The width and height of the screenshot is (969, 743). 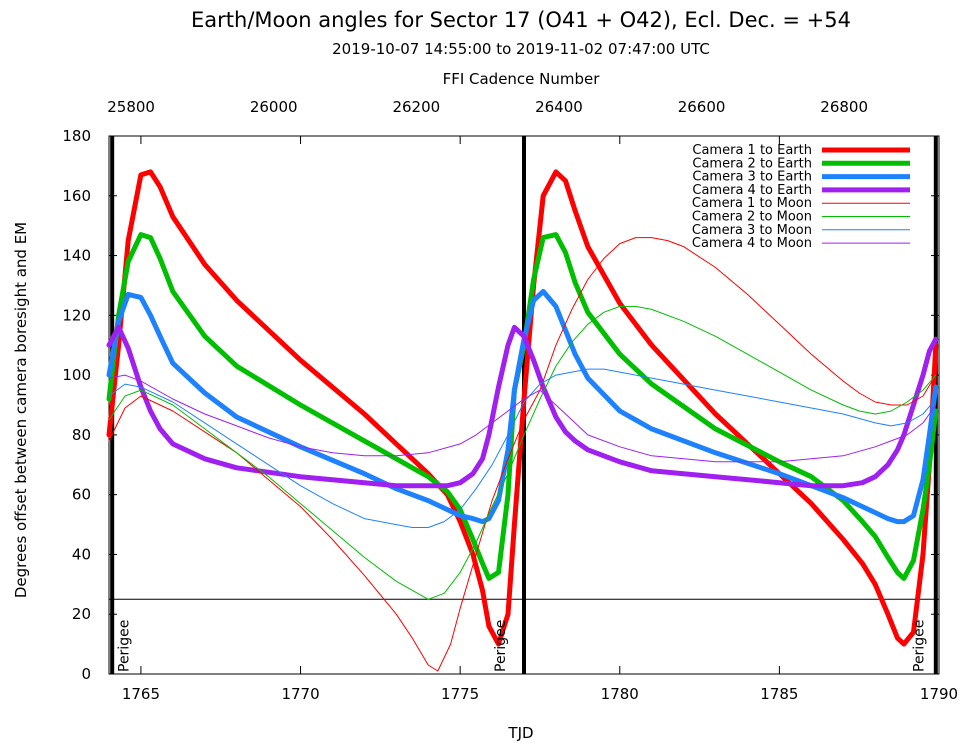 I want to click on legend-label: Camera 3 to Earth, so click(x=752, y=177).